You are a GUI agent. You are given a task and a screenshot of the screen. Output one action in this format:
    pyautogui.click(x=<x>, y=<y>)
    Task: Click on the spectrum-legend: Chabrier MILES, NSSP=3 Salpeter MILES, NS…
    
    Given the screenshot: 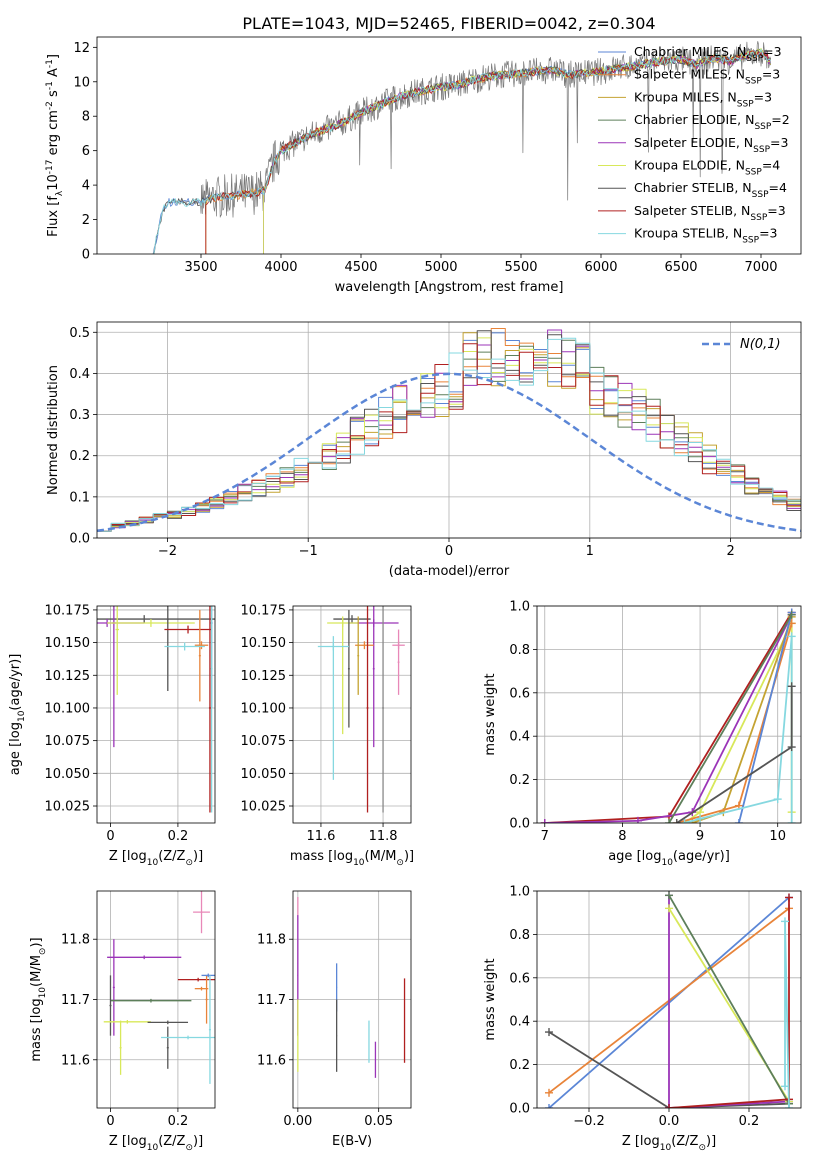 What is the action you would take?
    pyautogui.click(x=694, y=145)
    